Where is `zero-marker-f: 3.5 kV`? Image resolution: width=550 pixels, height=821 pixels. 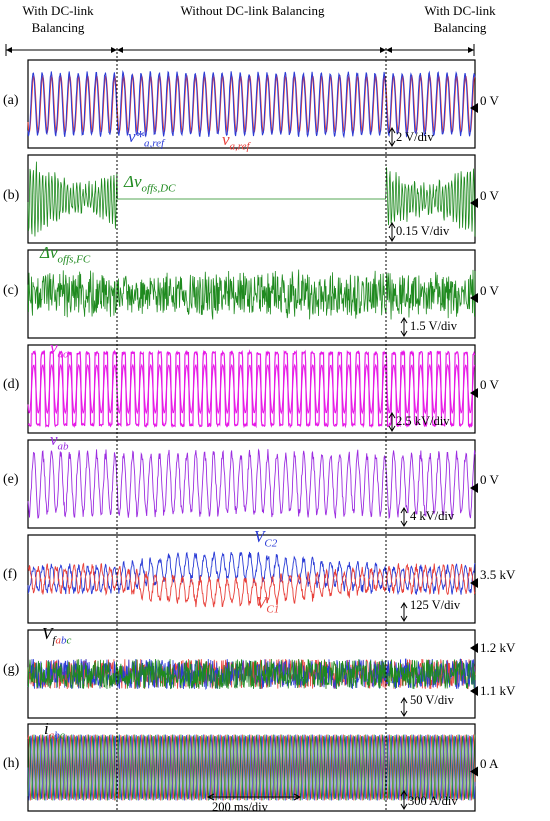
zero-marker-f: 3.5 kV is located at coordinates (498, 574).